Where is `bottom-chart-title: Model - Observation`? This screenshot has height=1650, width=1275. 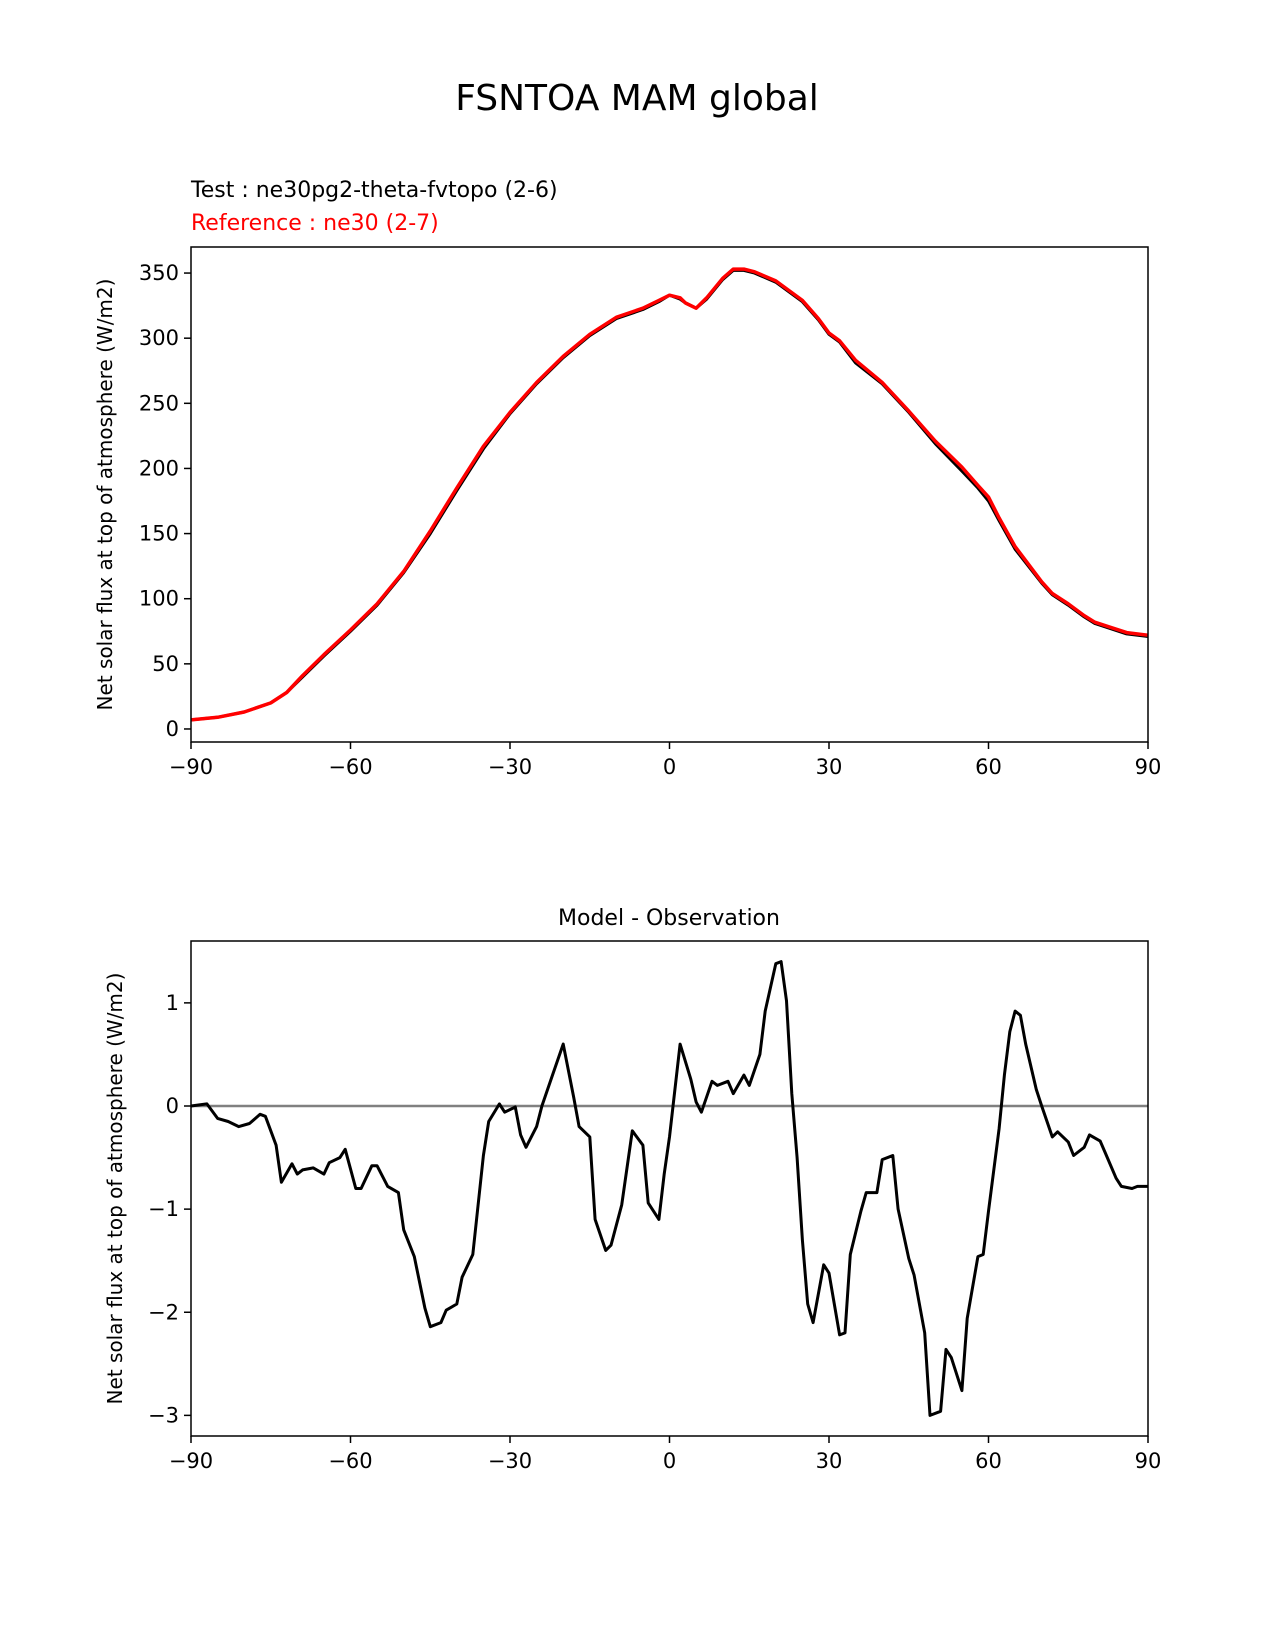
bottom-chart-title: Model - Observation is located at coordinates (669, 918).